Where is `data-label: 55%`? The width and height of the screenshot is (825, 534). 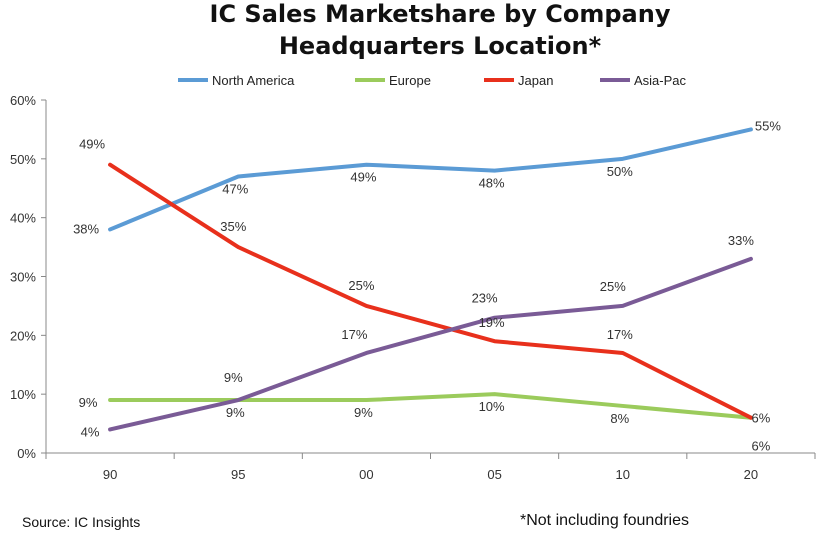 data-label: 55% is located at coordinates (768, 125).